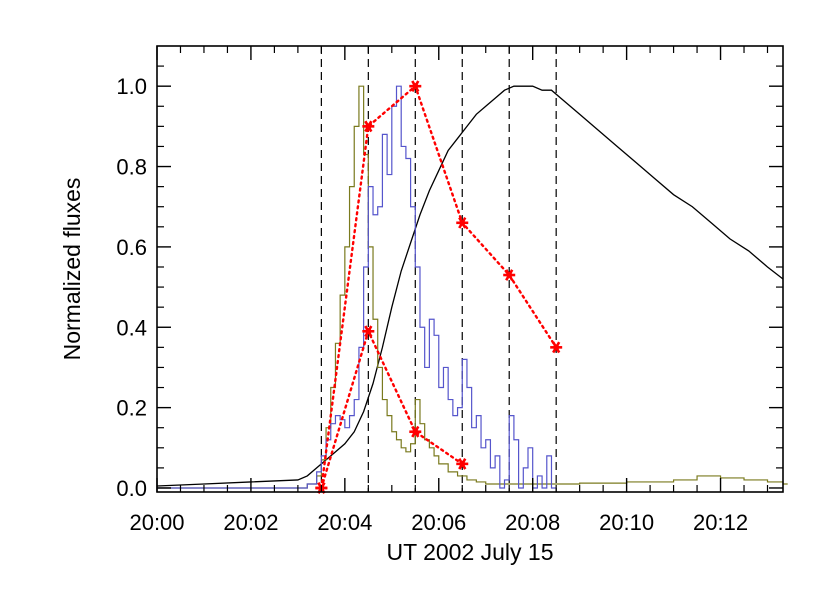 This screenshot has width=830, height=593. I want to click on y-tick-label: 0.6, so click(131, 247).